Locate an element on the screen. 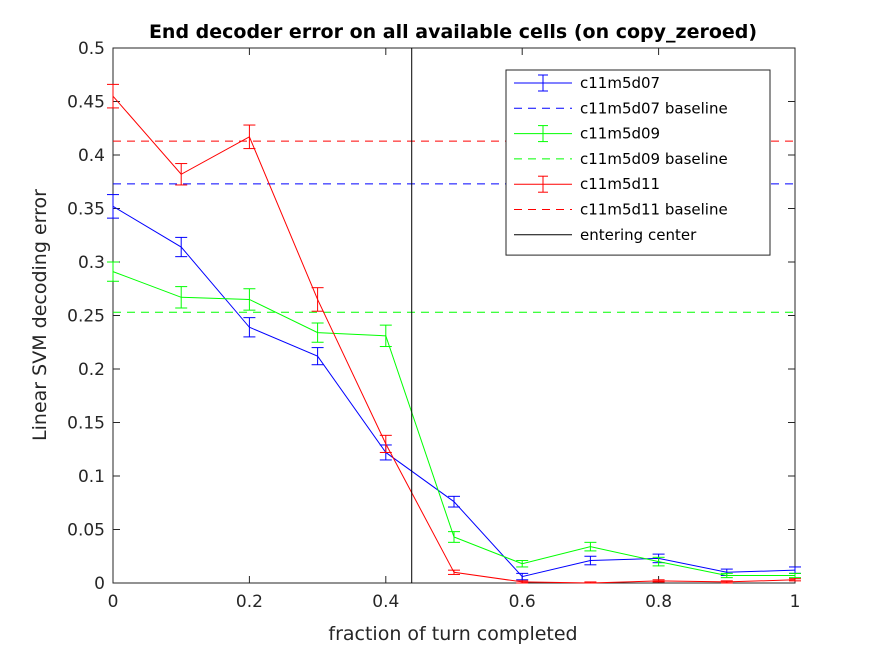 The height and width of the screenshot is (656, 875). legend-entry: c11m5d07 is located at coordinates (587, 83).